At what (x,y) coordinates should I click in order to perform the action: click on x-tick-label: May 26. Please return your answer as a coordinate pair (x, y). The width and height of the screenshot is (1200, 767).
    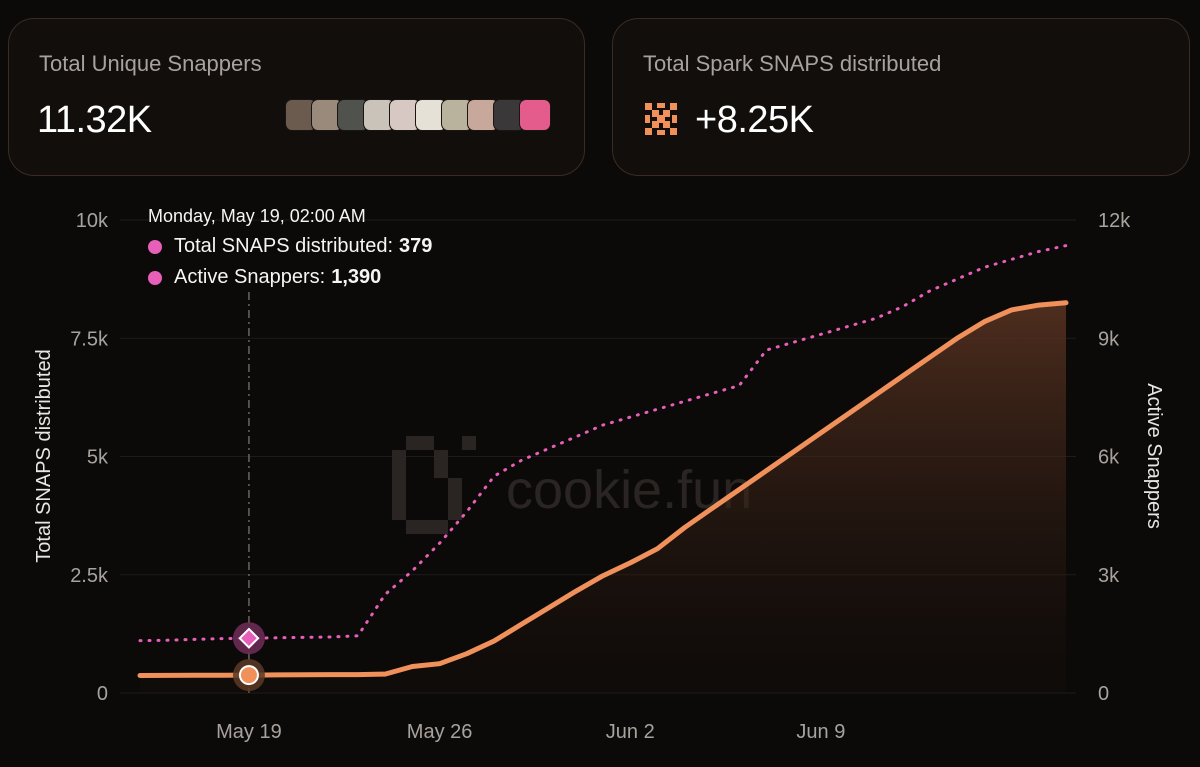
    Looking at the image, I should click on (440, 732).